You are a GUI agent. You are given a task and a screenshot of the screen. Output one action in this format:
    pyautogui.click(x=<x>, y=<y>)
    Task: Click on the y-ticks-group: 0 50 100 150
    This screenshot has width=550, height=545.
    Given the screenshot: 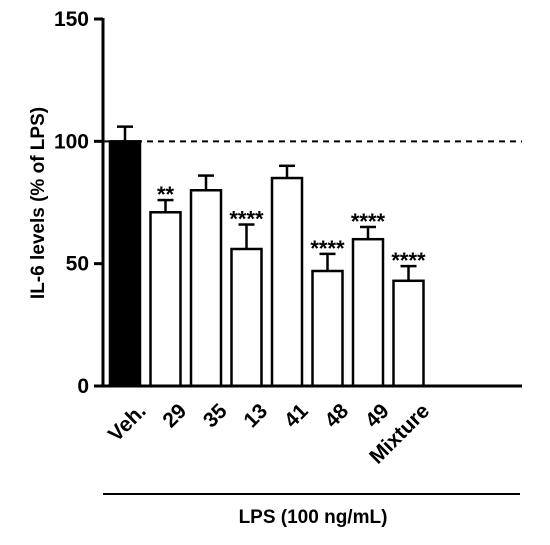 What is the action you would take?
    pyautogui.click(x=78, y=203)
    